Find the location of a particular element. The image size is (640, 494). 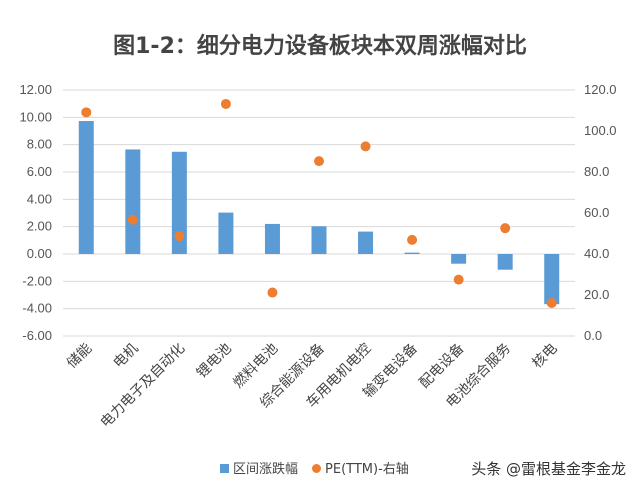

legend-label: 区间涨跌幅 is located at coordinates (266, 469).